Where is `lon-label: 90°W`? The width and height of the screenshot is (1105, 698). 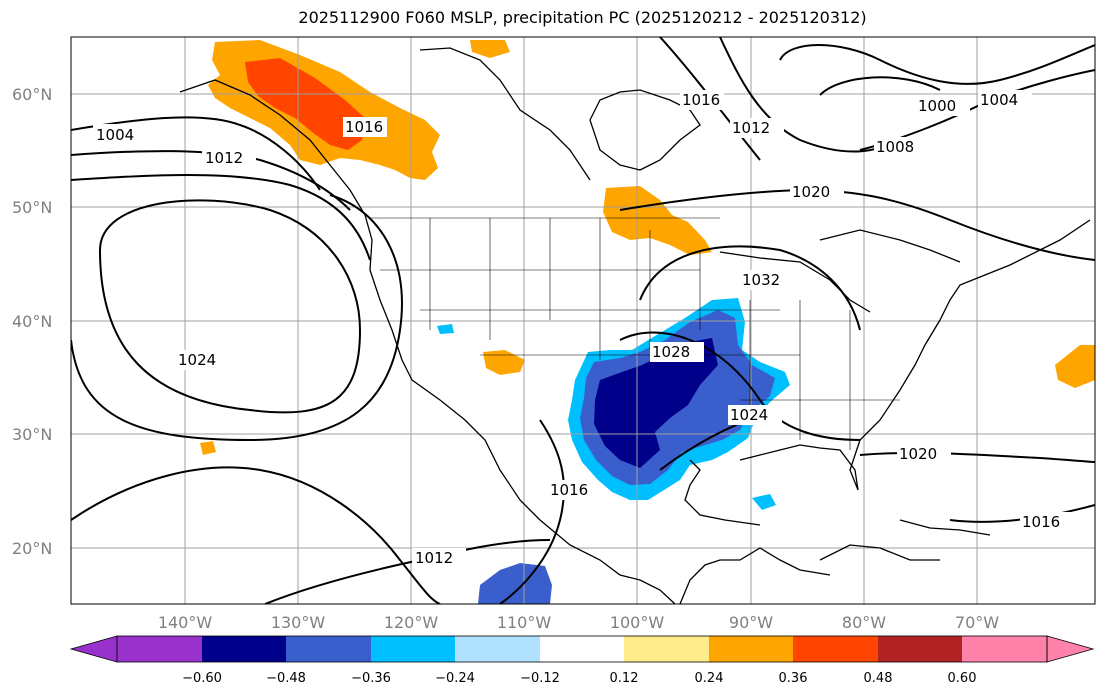
lon-label: 90°W is located at coordinates (751, 622).